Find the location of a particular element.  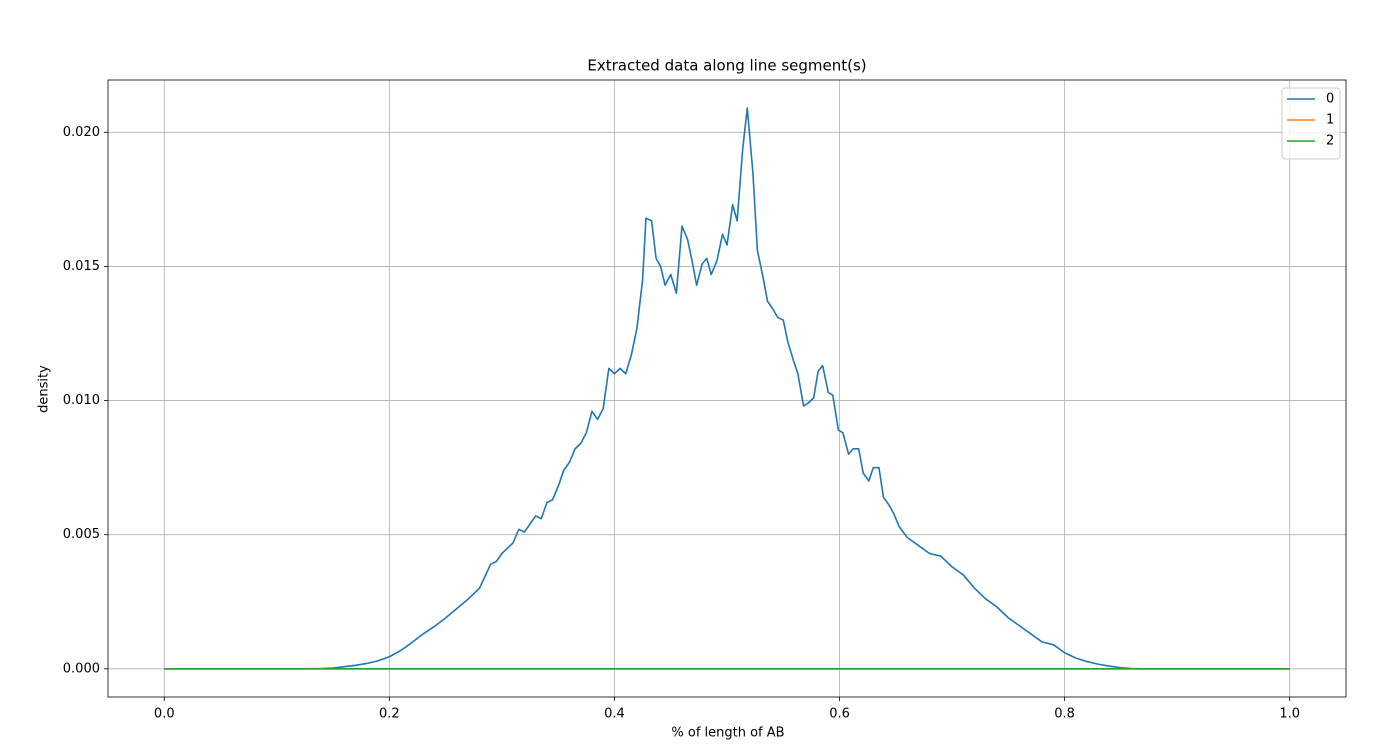

x-tick-label: 0.2 is located at coordinates (389, 714).